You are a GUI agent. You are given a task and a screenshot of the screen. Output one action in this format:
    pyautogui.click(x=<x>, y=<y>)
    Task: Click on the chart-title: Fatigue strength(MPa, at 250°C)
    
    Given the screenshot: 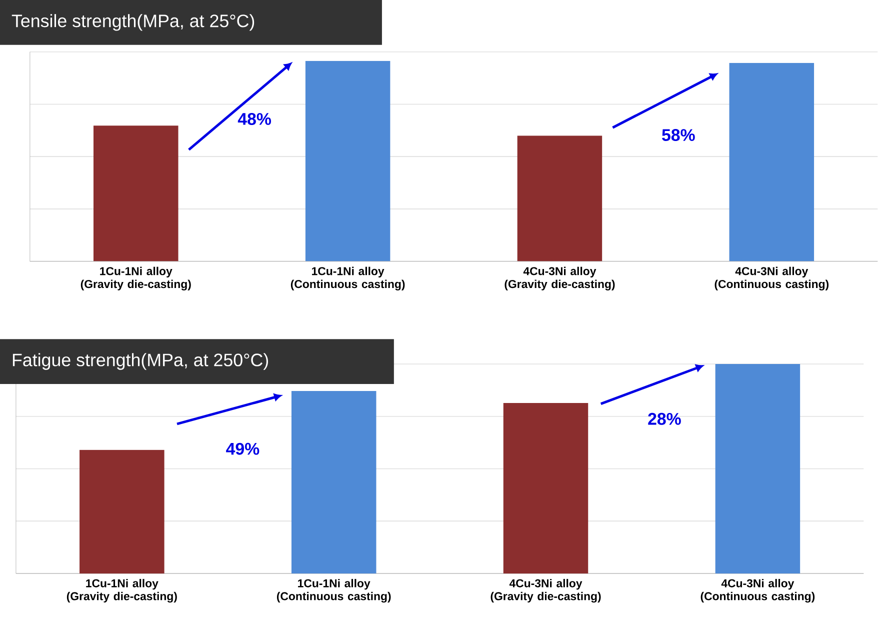 What is the action you would take?
    pyautogui.click(x=140, y=361)
    